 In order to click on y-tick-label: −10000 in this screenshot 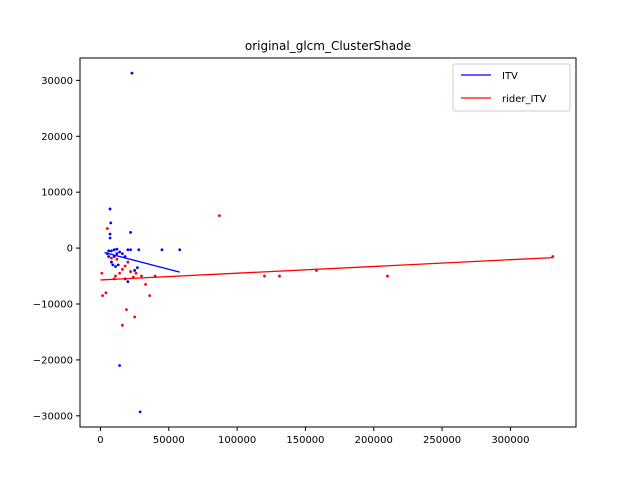, I will do `click(53, 305)`.